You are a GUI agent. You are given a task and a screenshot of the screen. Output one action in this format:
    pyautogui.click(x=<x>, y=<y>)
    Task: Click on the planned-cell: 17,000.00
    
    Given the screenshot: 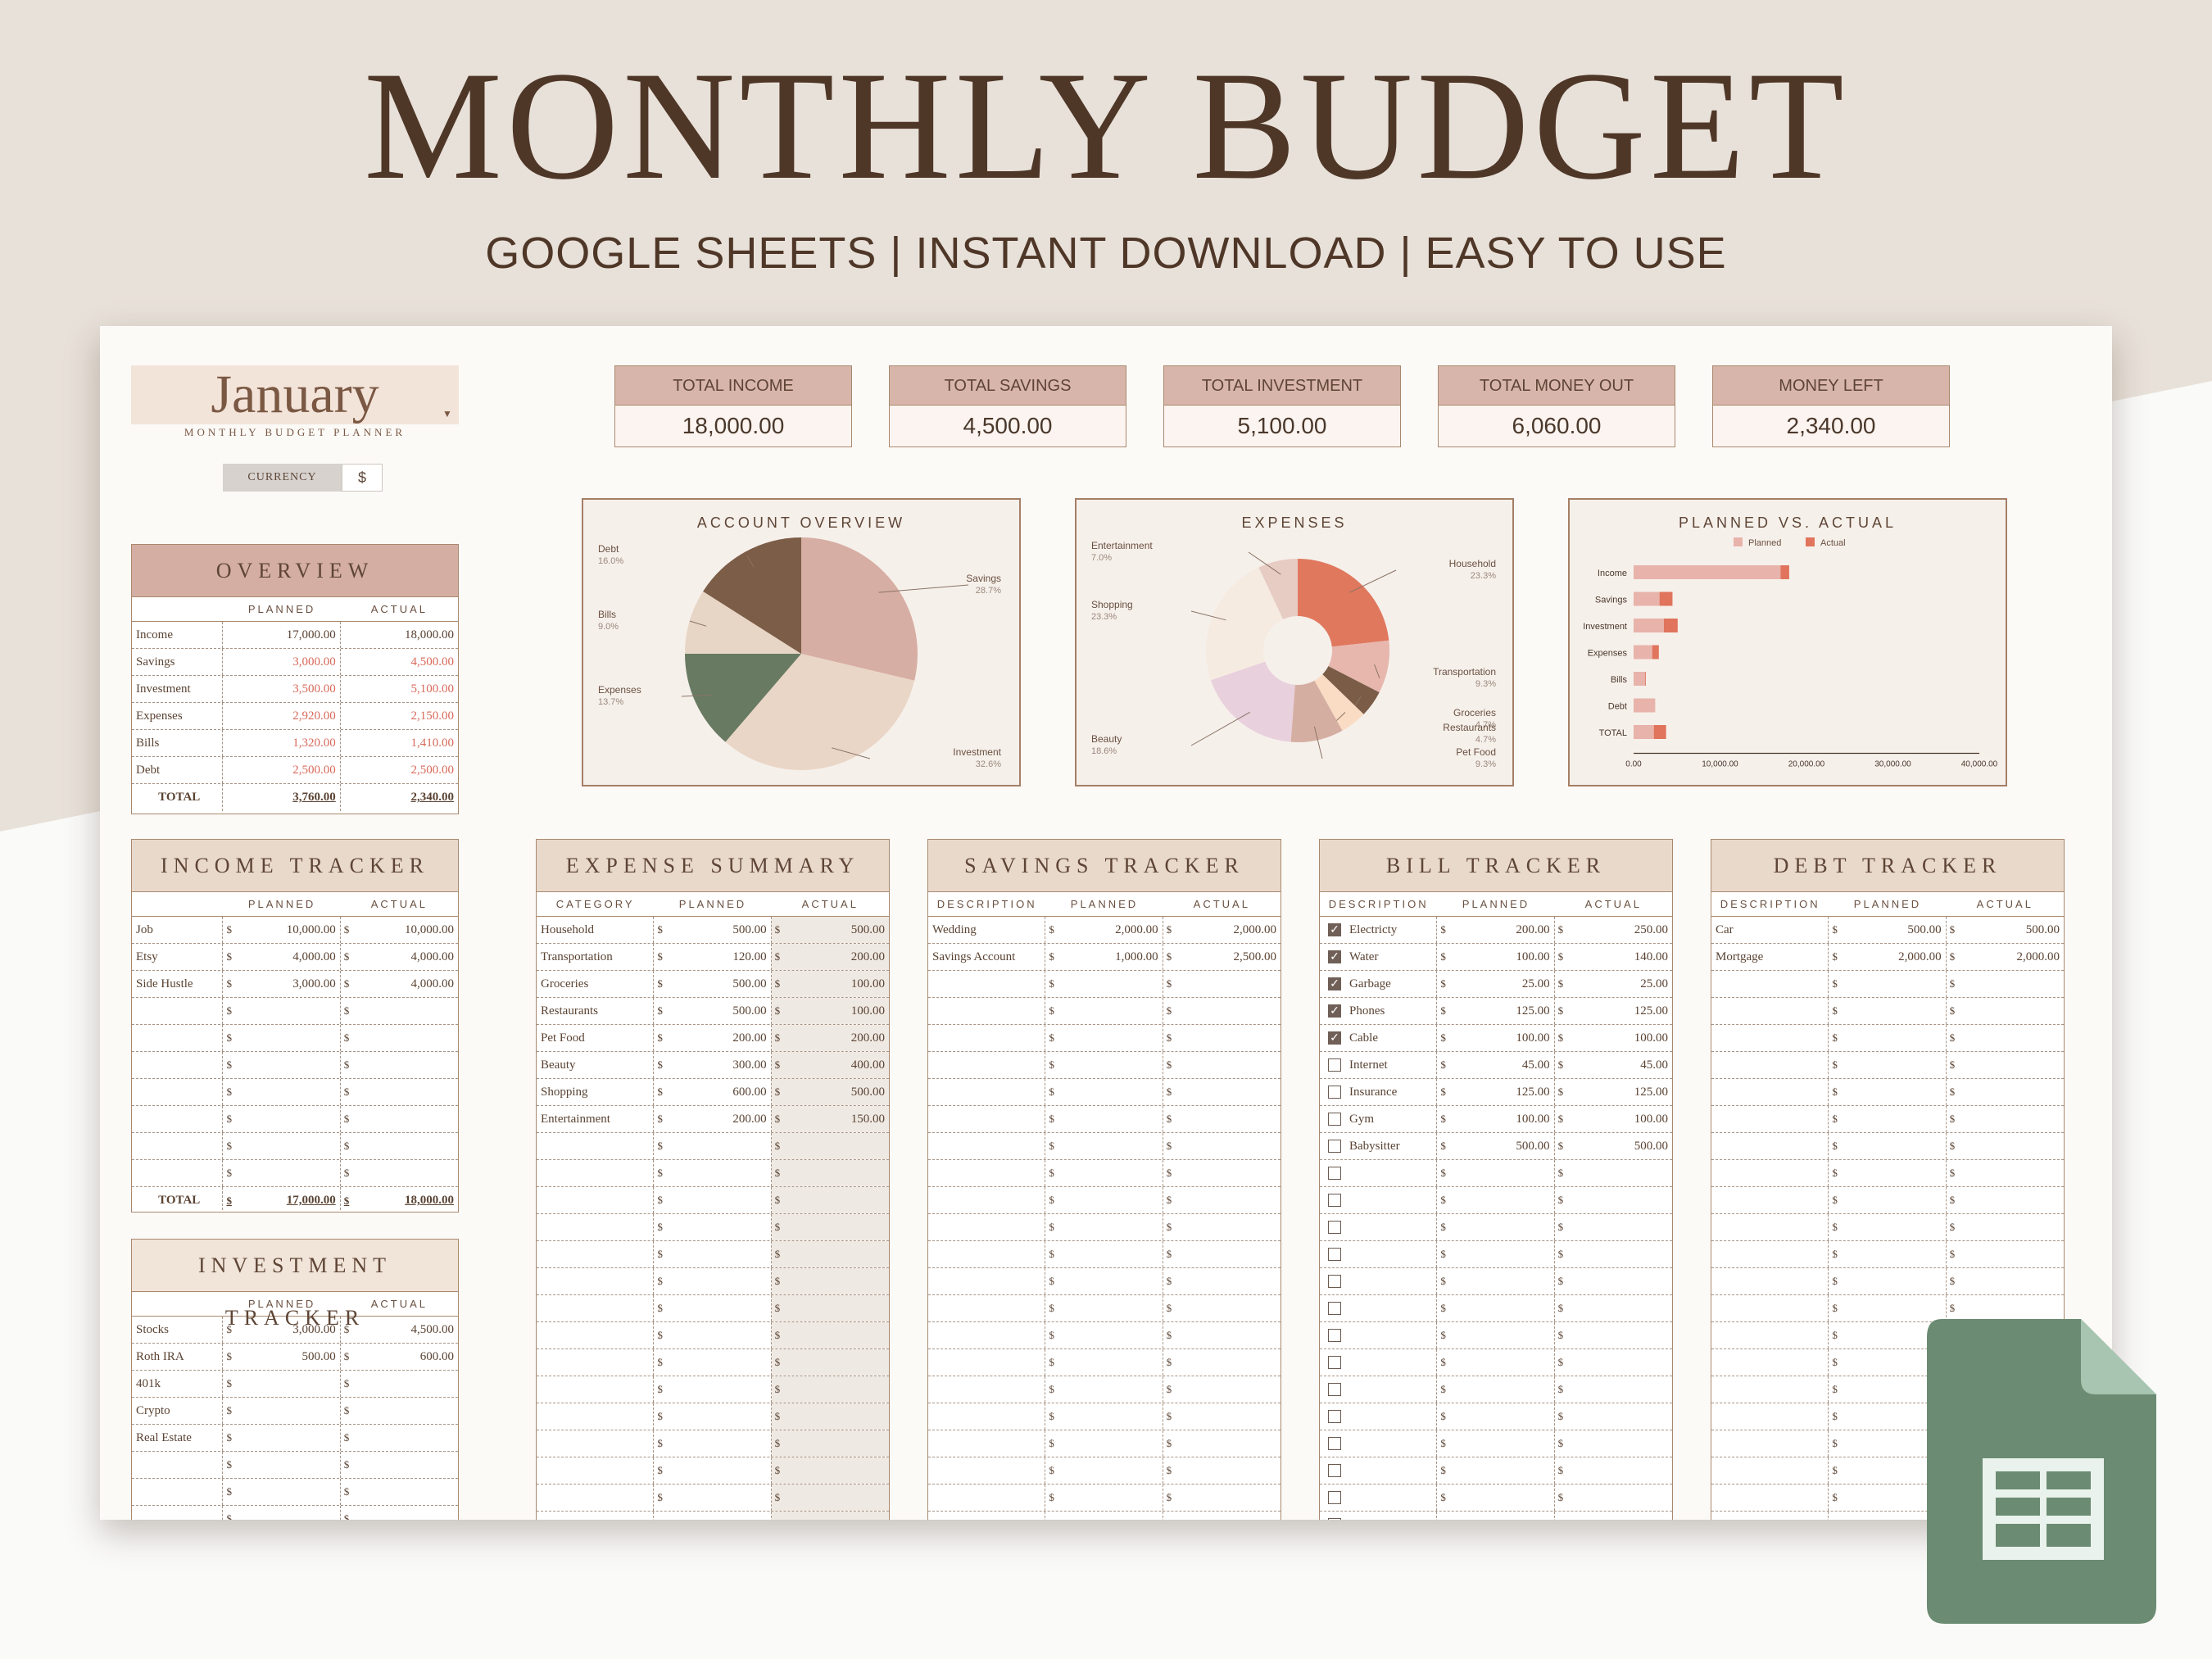 What is the action you would take?
    pyautogui.click(x=282, y=635)
    